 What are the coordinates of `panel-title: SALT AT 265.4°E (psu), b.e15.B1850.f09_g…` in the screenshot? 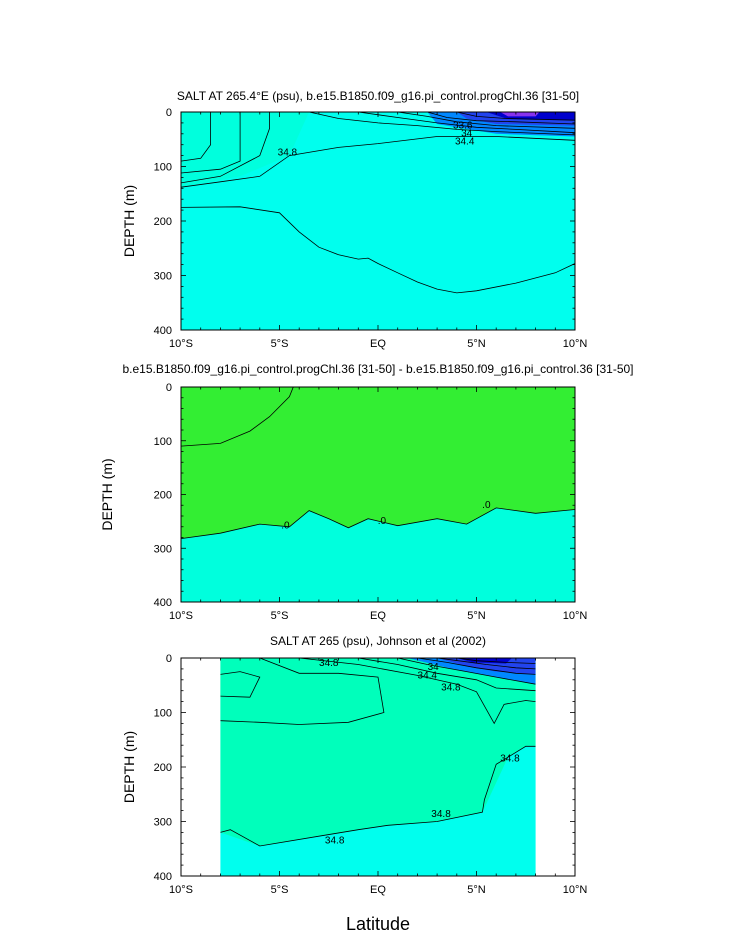 It's located at (378, 96).